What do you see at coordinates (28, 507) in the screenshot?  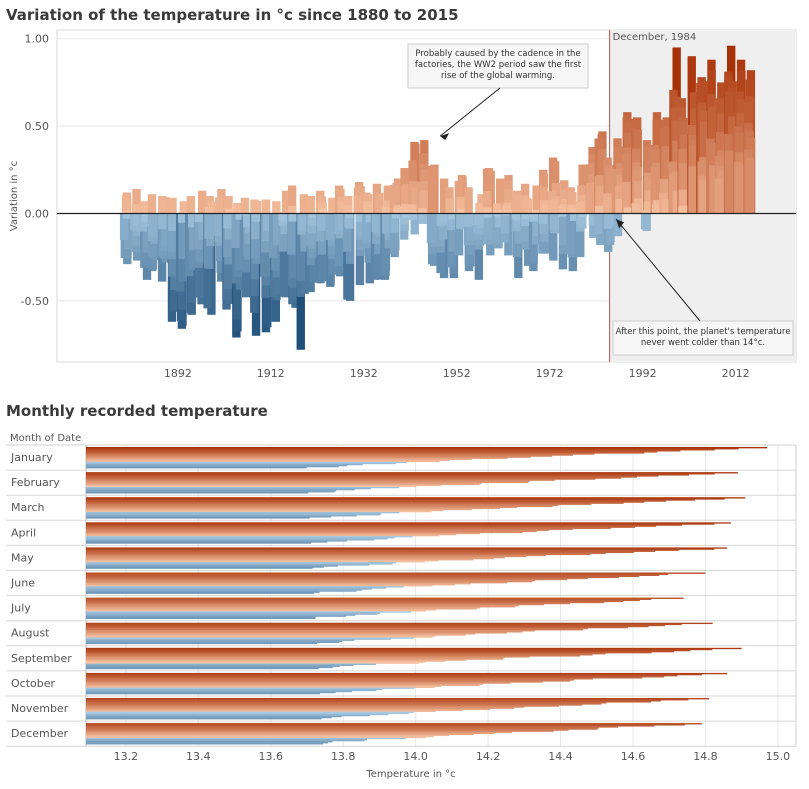 I see `month-label: March` at bounding box center [28, 507].